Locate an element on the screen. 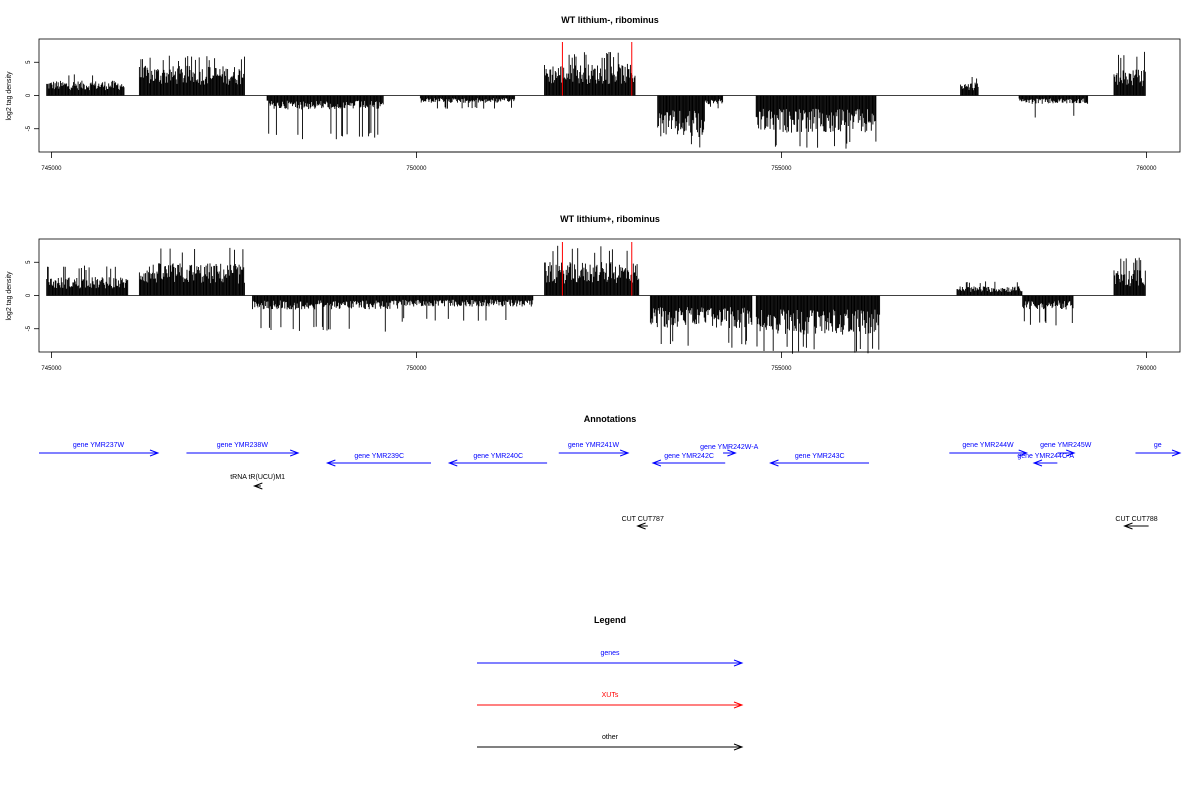 The height and width of the screenshot is (805, 1200). annotation-feature: gene YMR242C is located at coordinates (688, 460).